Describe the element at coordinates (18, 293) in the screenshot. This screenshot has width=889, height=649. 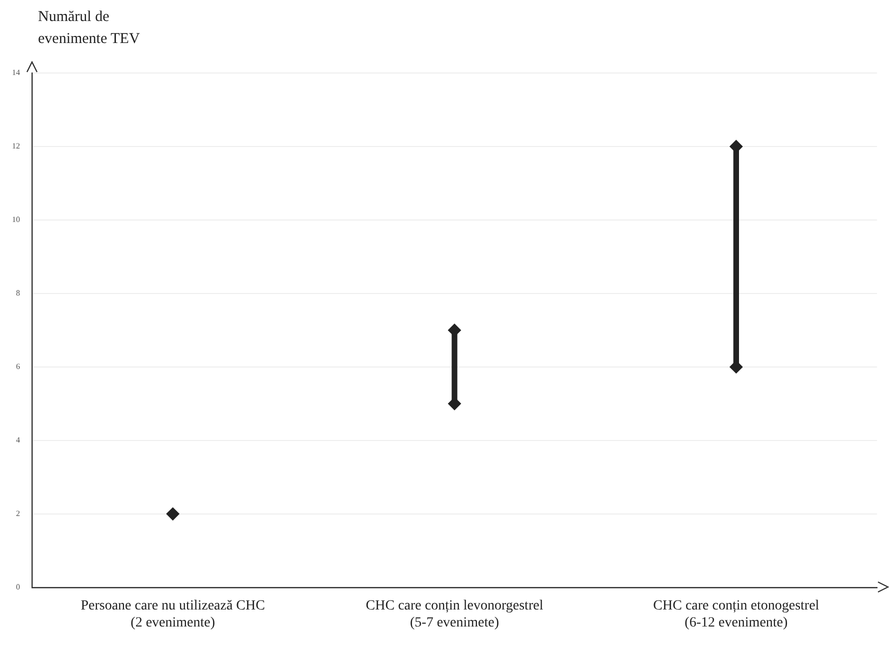
I see `y-tick-label: 8` at that location.